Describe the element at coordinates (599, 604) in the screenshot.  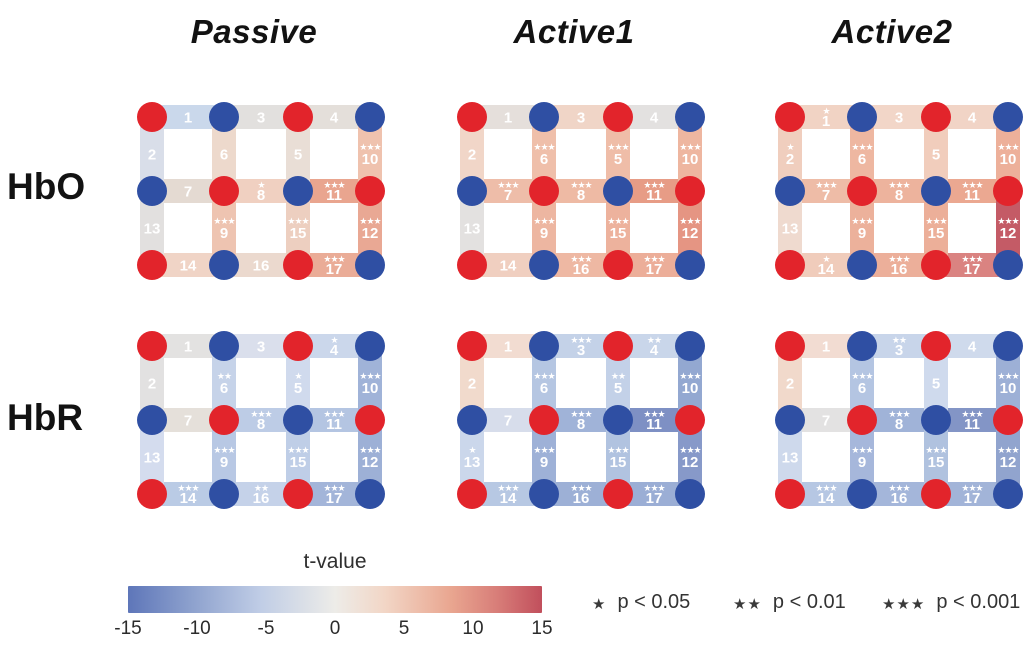
I see `one-star-icon: ★` at that location.